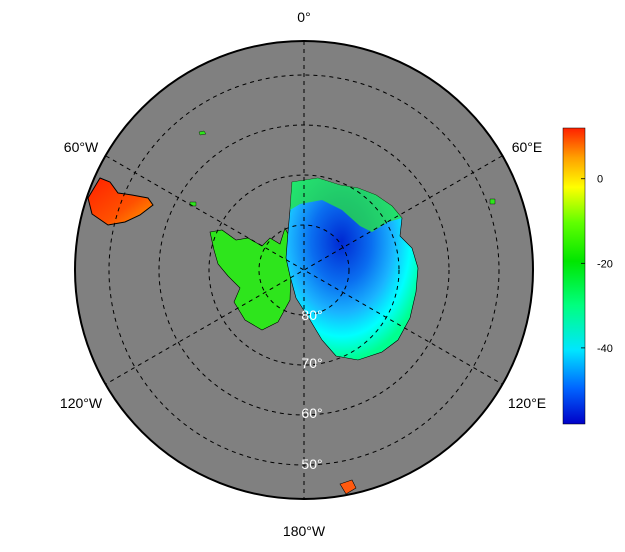 Image resolution: width=625 pixels, height=552 pixels. I want to click on colorbar-tick-label: -20, so click(605, 264).